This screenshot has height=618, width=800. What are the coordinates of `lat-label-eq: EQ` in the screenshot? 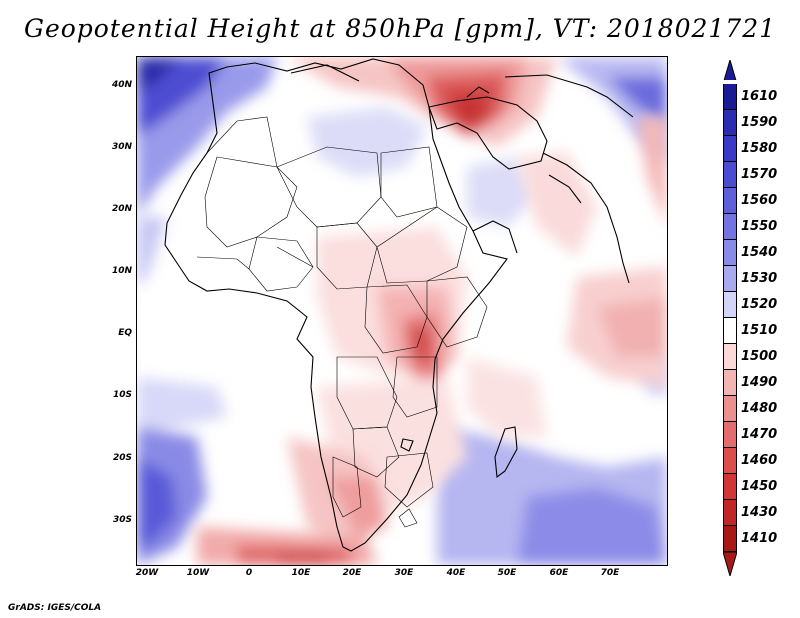 It's located at (125, 333).